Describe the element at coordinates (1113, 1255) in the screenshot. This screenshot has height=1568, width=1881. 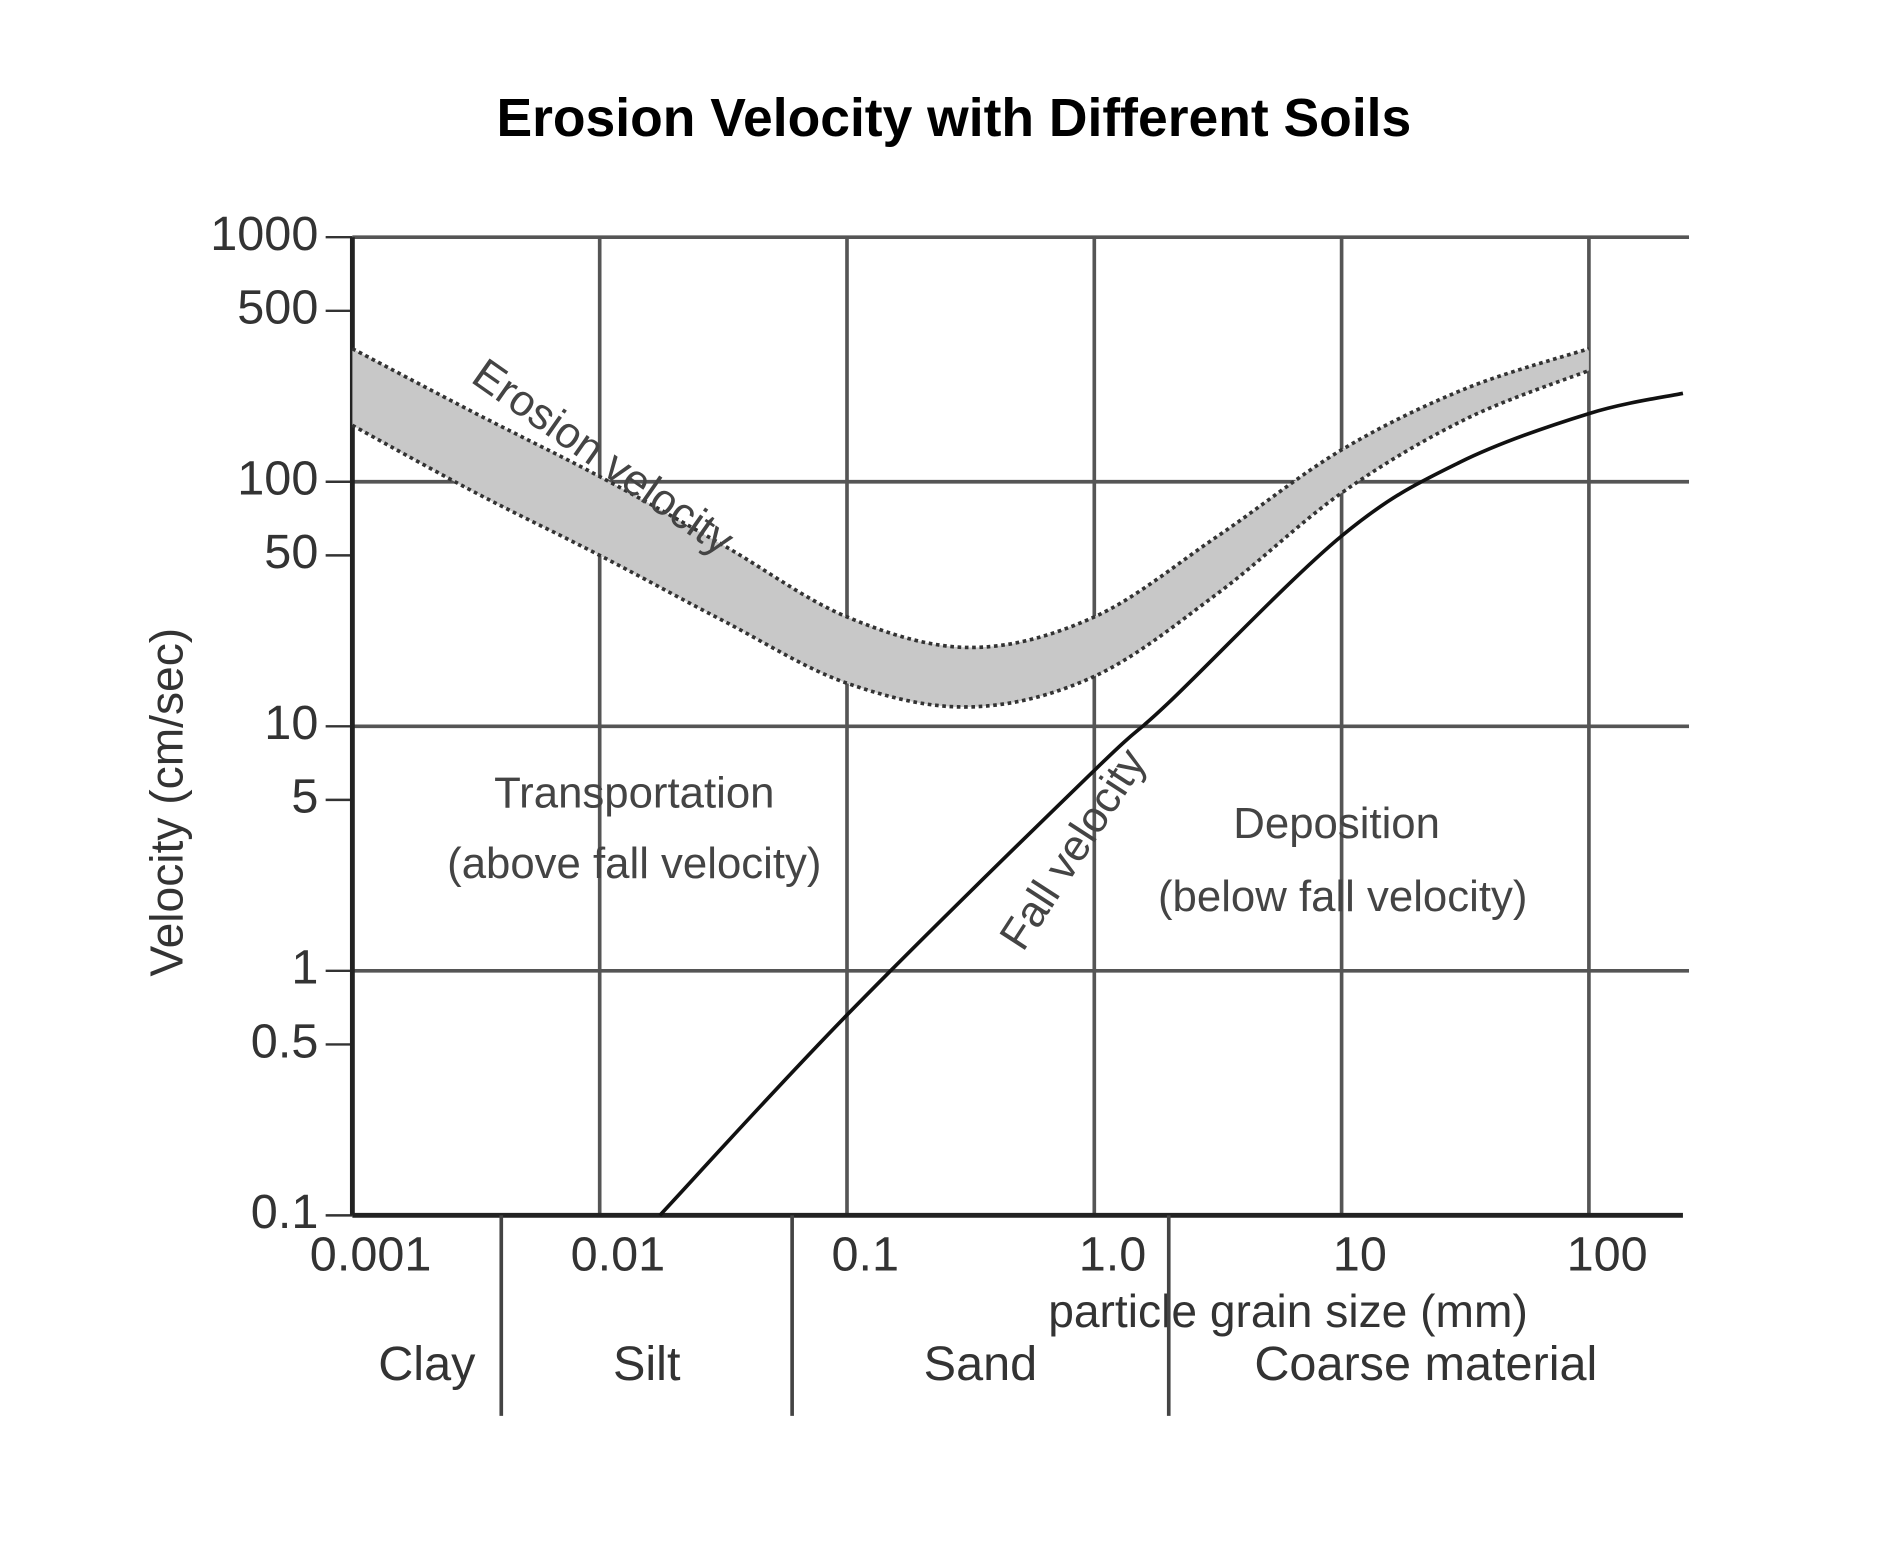
I see `x-tick-label: 1.0` at that location.